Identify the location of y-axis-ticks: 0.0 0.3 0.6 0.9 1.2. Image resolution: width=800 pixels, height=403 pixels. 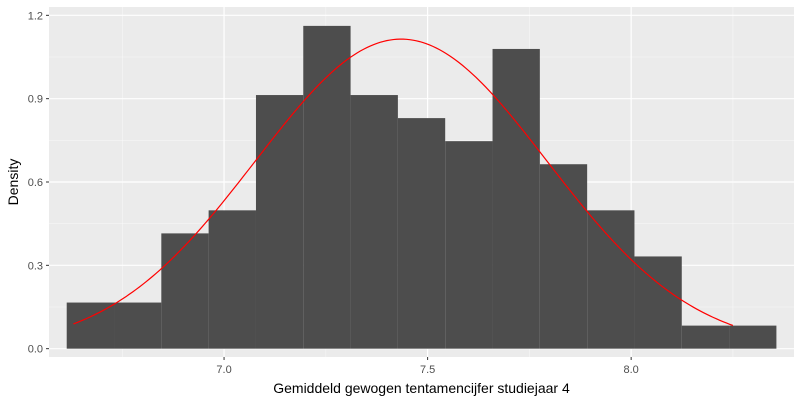
(38, 183).